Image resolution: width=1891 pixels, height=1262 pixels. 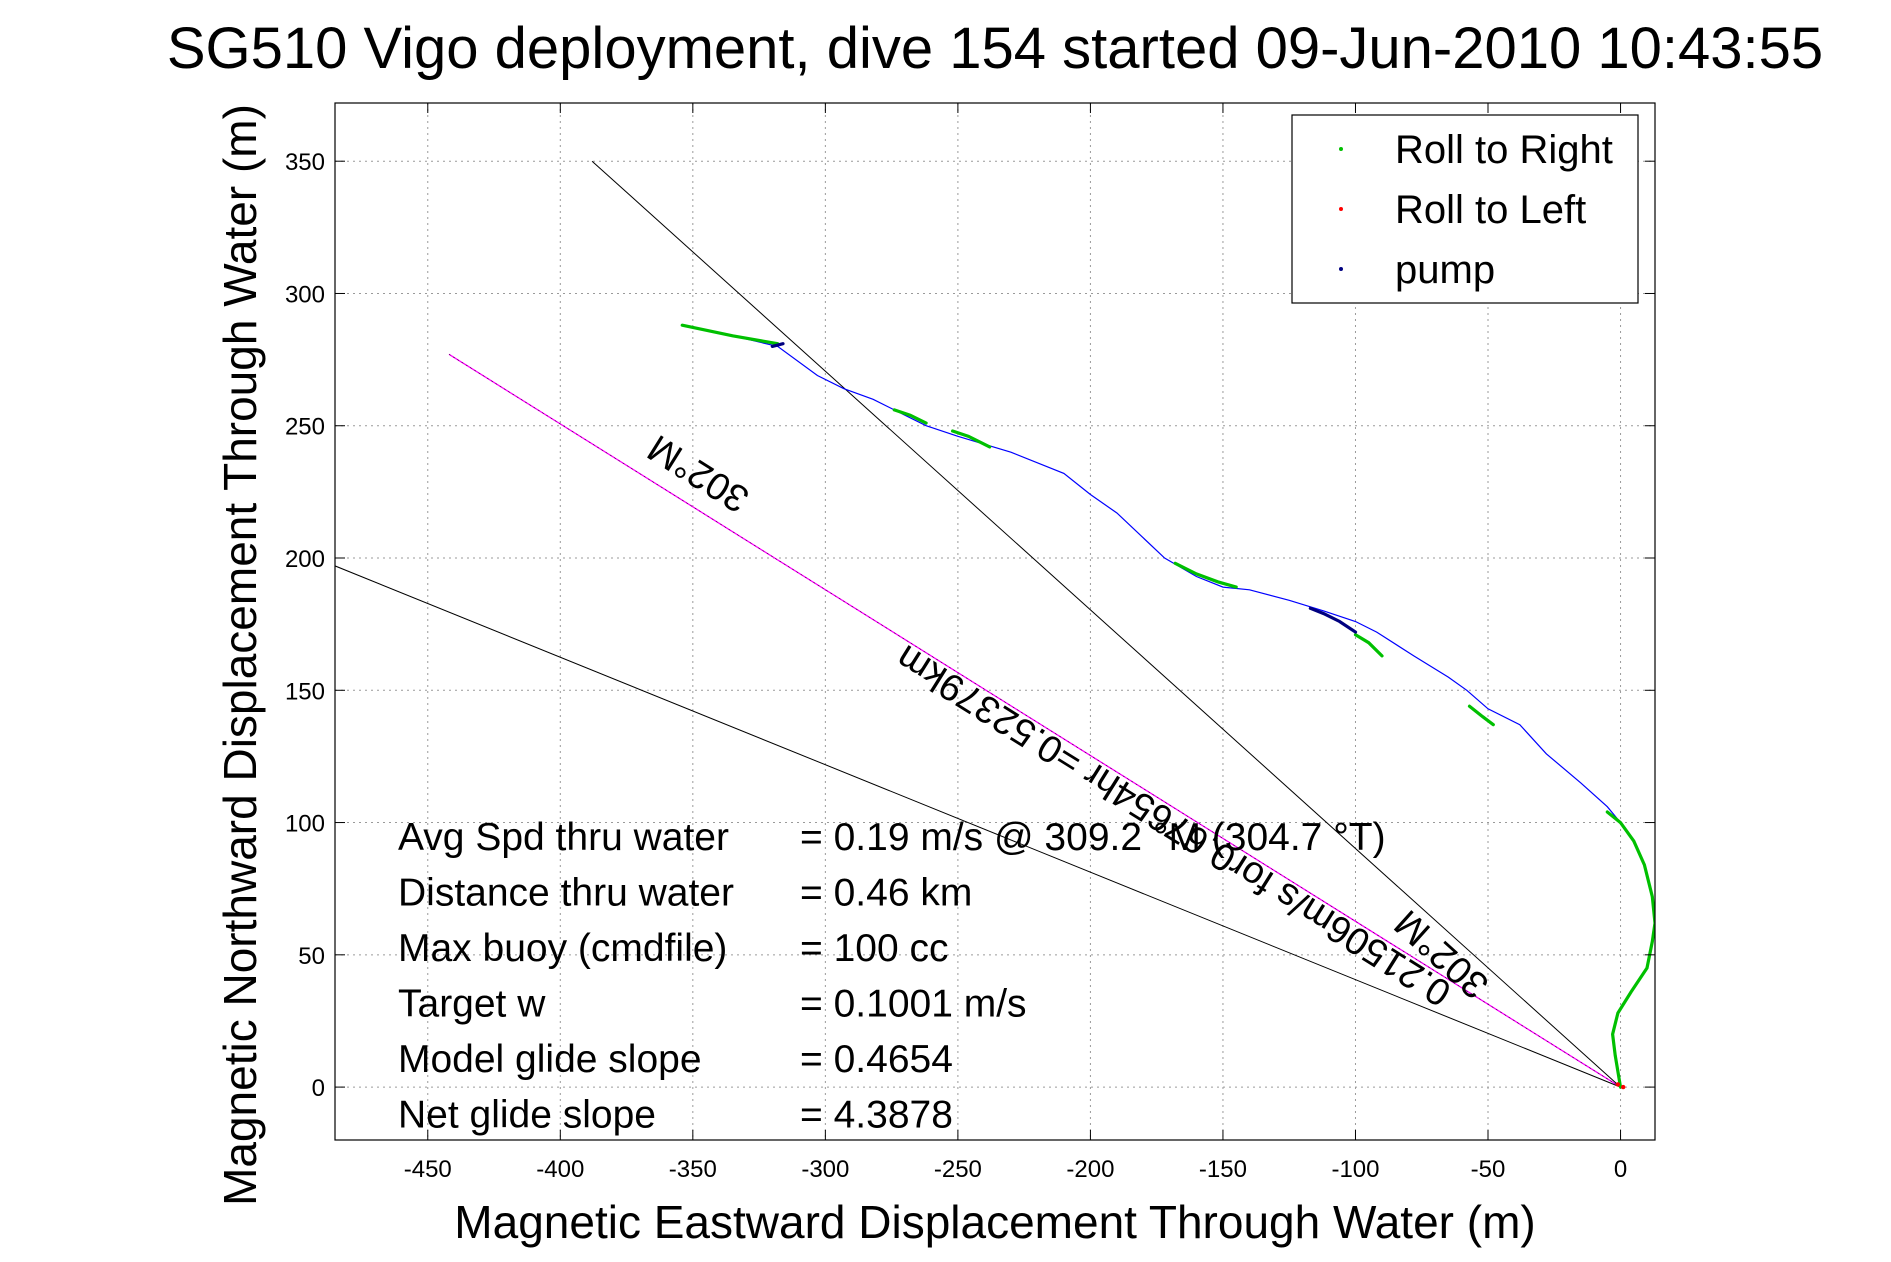 I want to click on x-tick-label: -300, so click(x=825, y=1169).